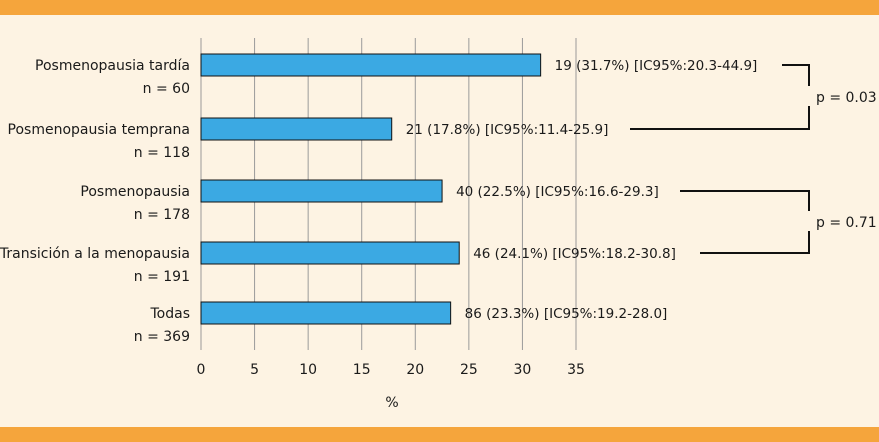 The height and width of the screenshot is (442, 879). Describe the element at coordinates (162, 153) in the screenshot. I see `n-label: n = 118` at that location.